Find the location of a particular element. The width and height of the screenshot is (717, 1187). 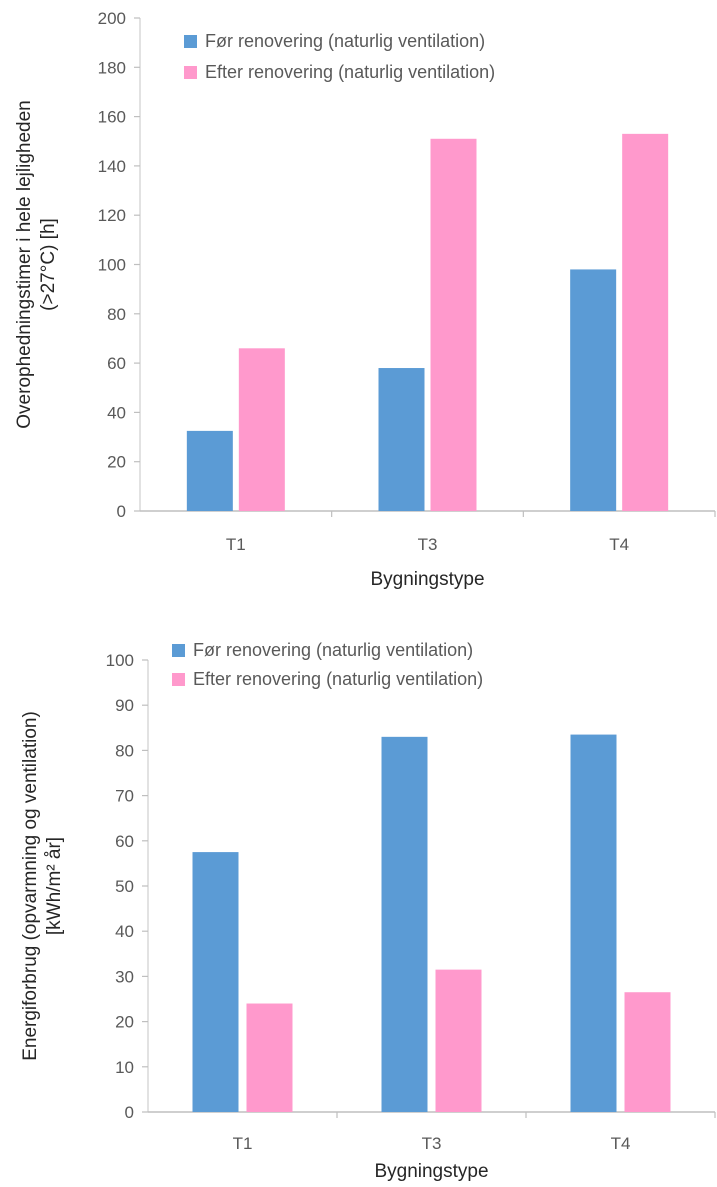

y-axis-title-line-2: [kWh/m² år] is located at coordinates (54, 886).